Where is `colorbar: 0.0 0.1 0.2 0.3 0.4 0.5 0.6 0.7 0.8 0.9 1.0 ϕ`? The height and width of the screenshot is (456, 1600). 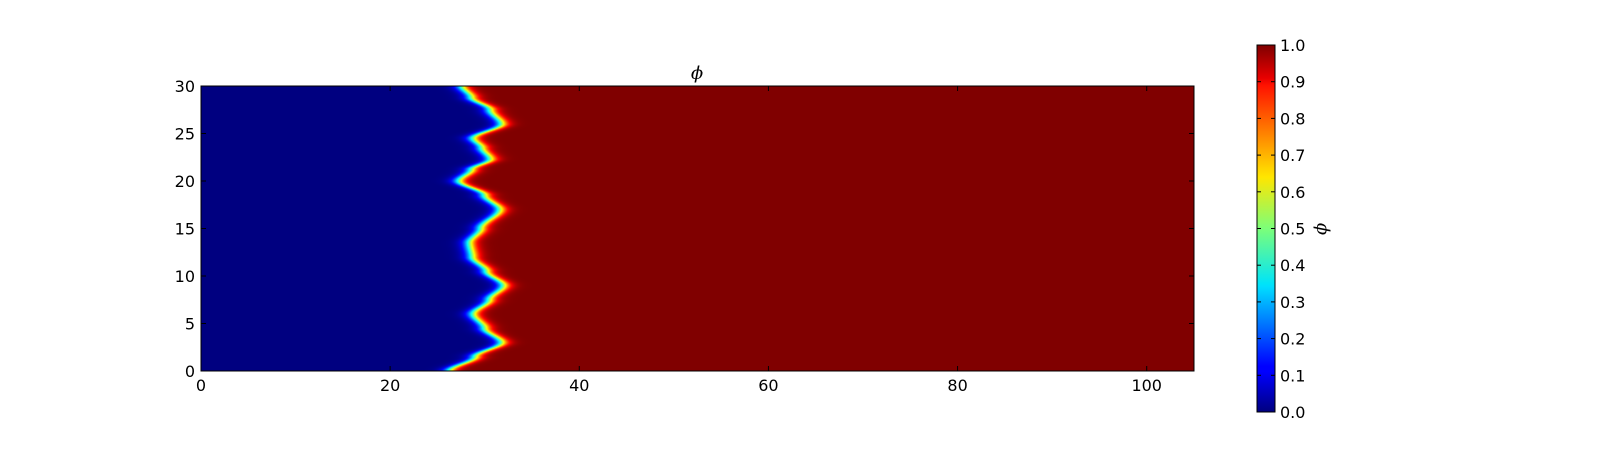
colorbar: 0.0 0.1 0.2 0.3 0.4 0.5 0.6 0.7 0.8 0.9 1.0 ϕ is located at coordinates (1294, 229).